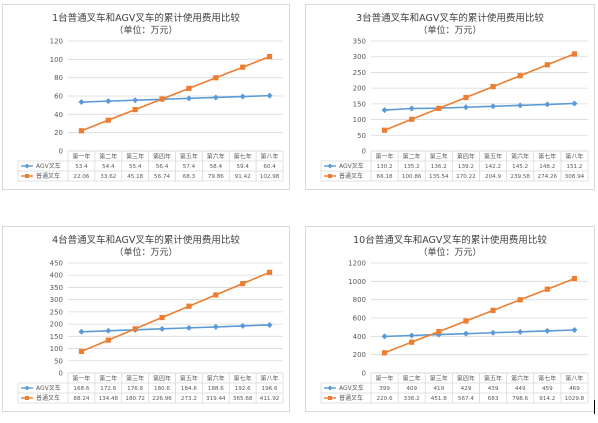 Image resolution: width=598 pixels, height=423 pixels. What do you see at coordinates (548, 177) in the screenshot?
I see `table-data-label: 274.26` at bounding box center [548, 177].